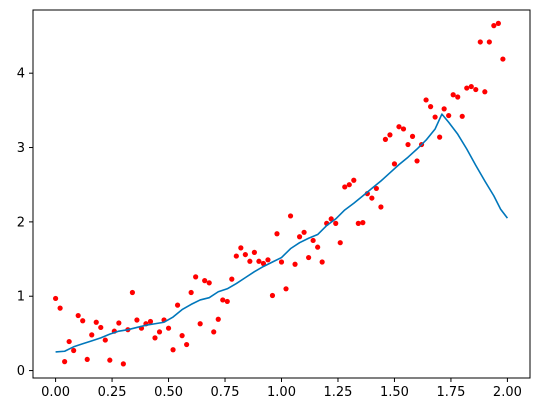 This screenshot has height=413, width=534. What do you see at coordinates (338, 392) in the screenshot?
I see `x-tick-label: 1.25` at bounding box center [338, 392].